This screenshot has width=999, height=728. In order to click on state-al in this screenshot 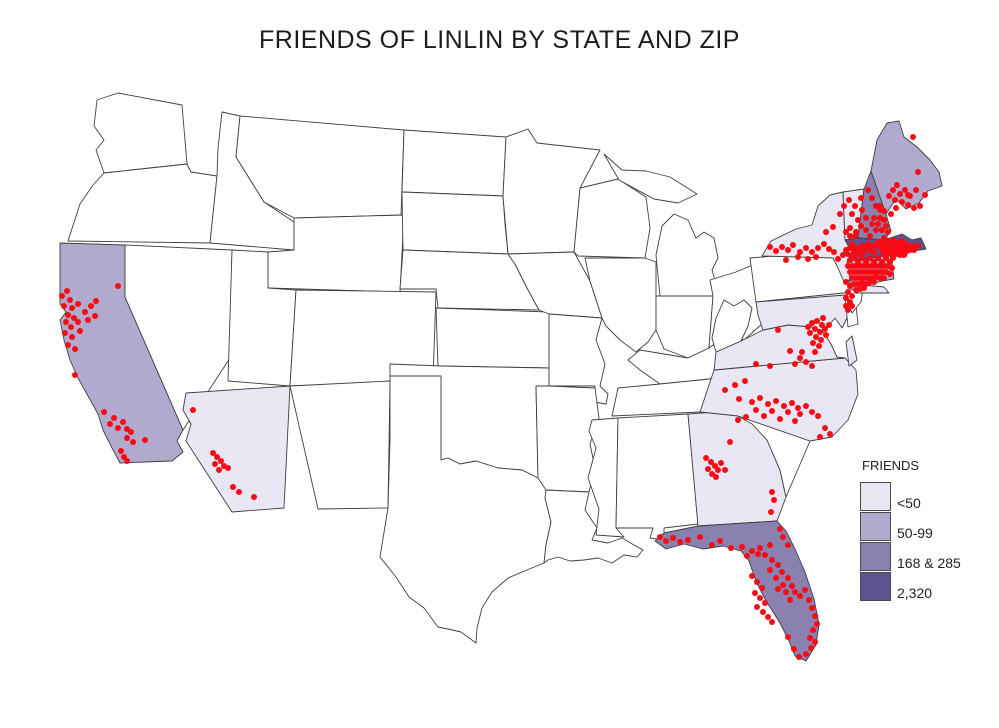, I will do `click(657, 477)`.